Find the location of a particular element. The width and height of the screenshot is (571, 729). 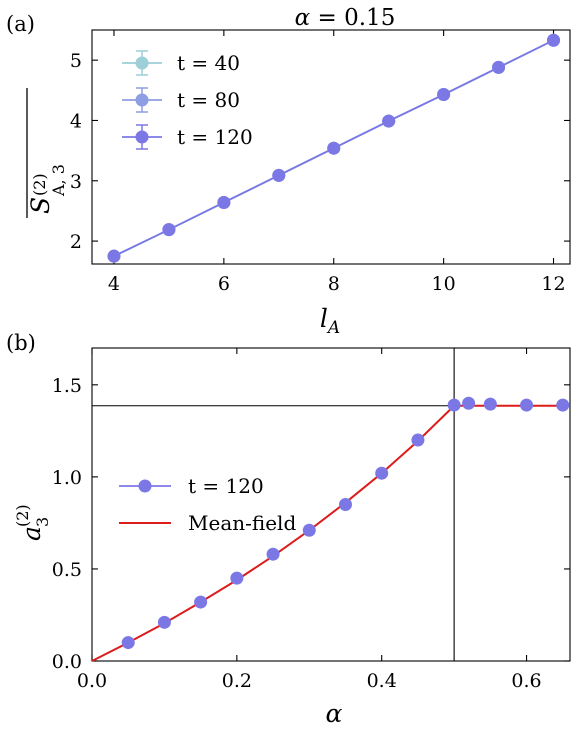

x-tick-label: 0.0 is located at coordinates (92, 681).